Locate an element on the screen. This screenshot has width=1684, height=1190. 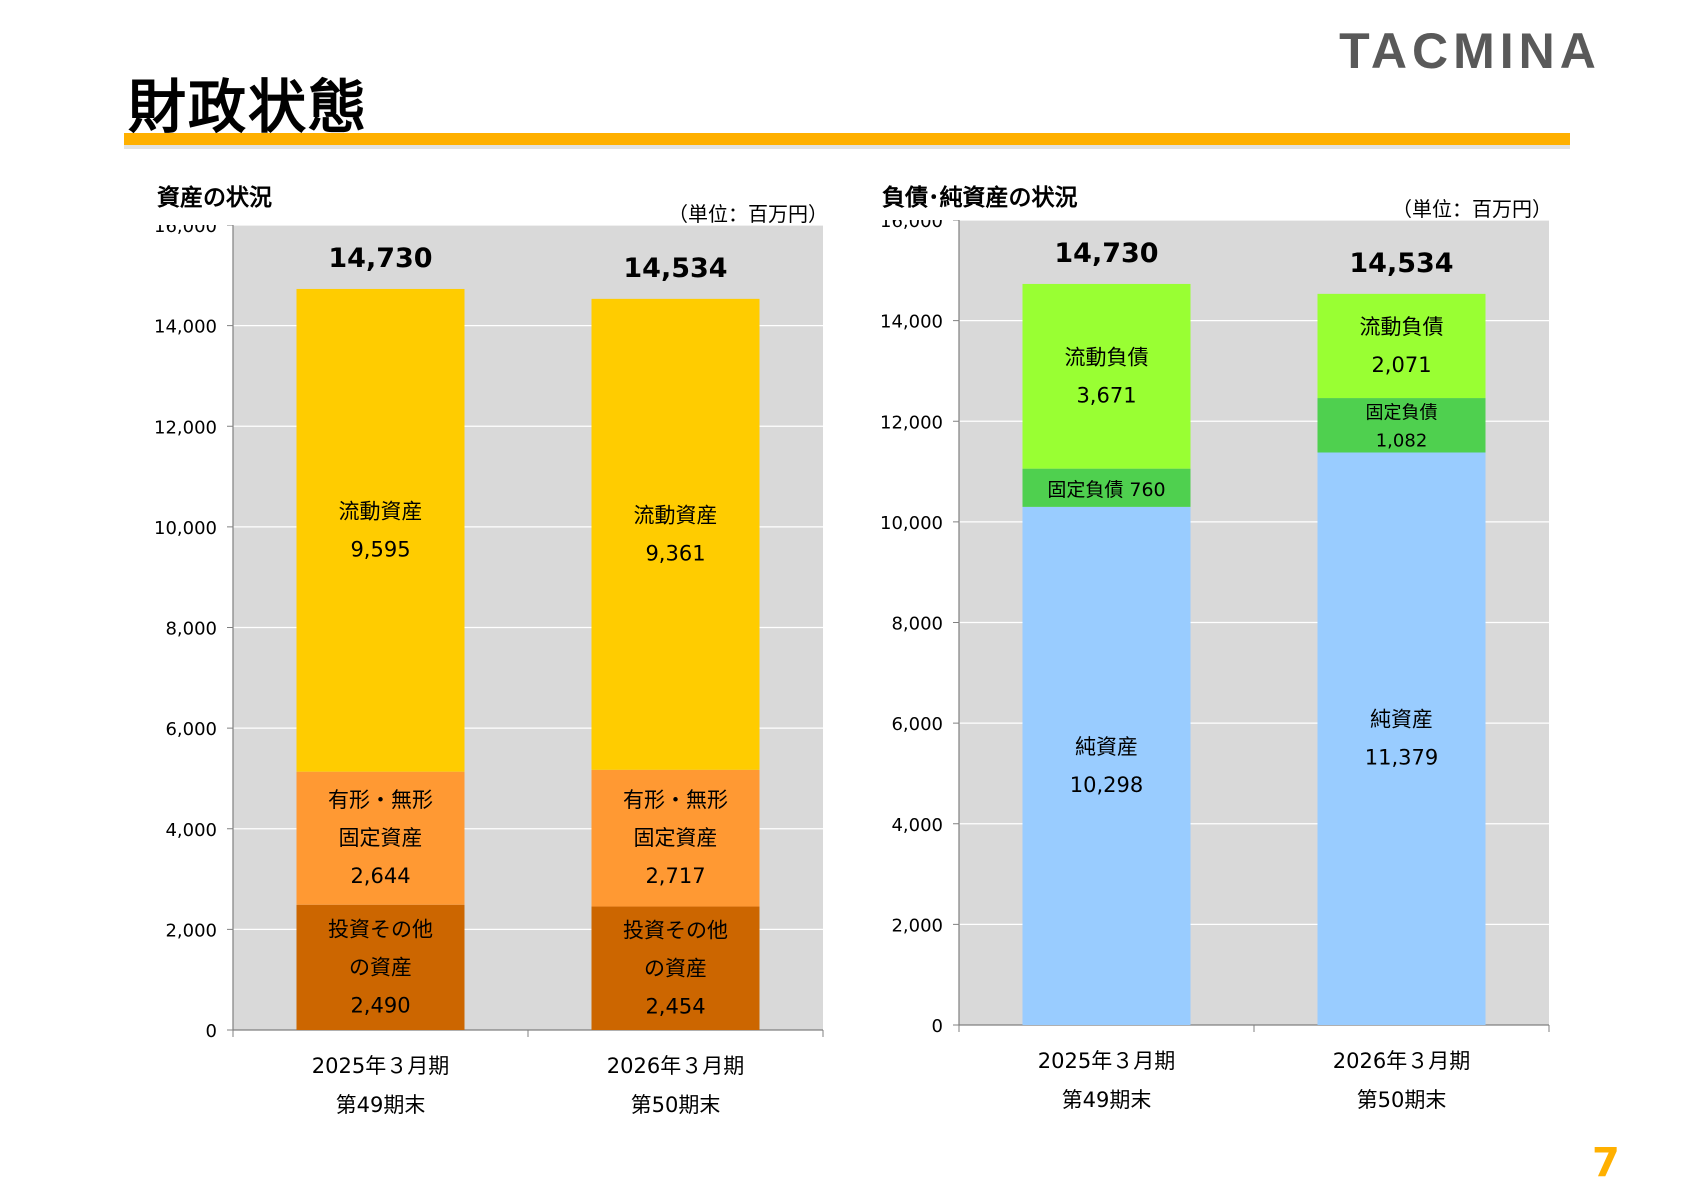
liabilities-segment-label: 固定負債 760 is located at coordinates (1106, 490).